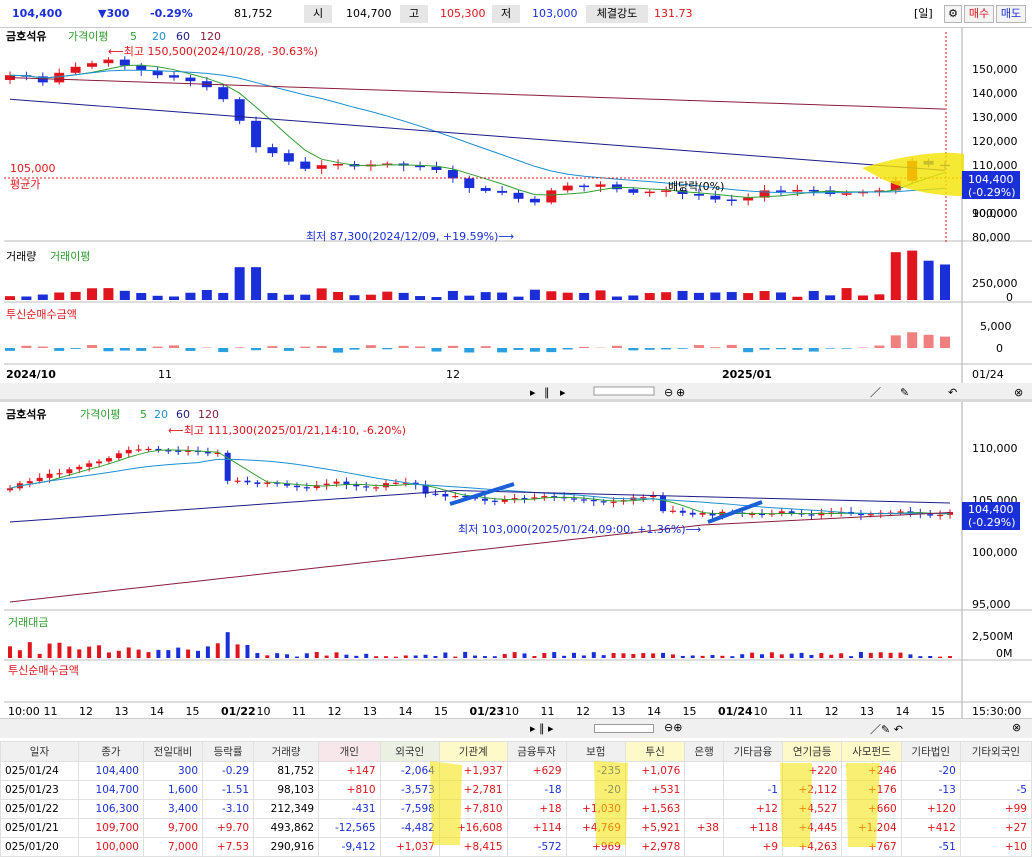 The image size is (1032, 857). I want to click on undo-icon: ↶, so click(952, 392).